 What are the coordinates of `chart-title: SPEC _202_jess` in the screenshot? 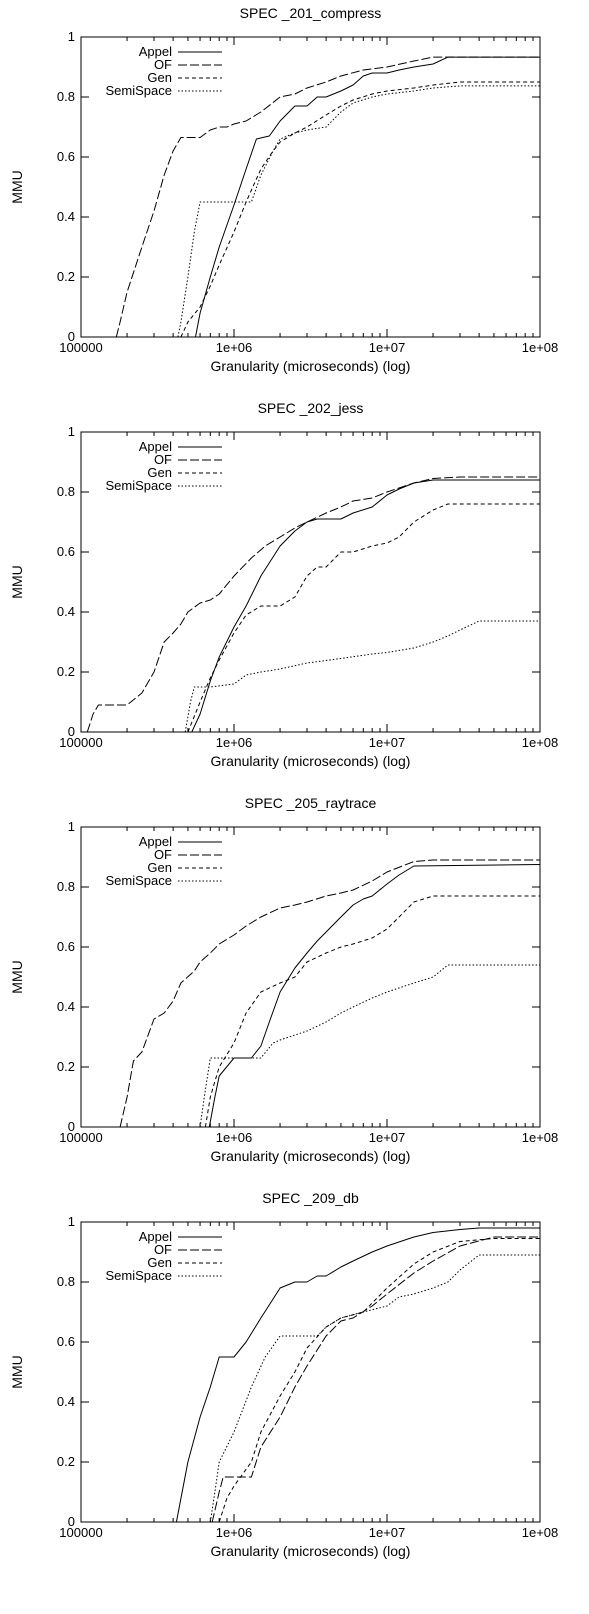 It's located at (311, 408).